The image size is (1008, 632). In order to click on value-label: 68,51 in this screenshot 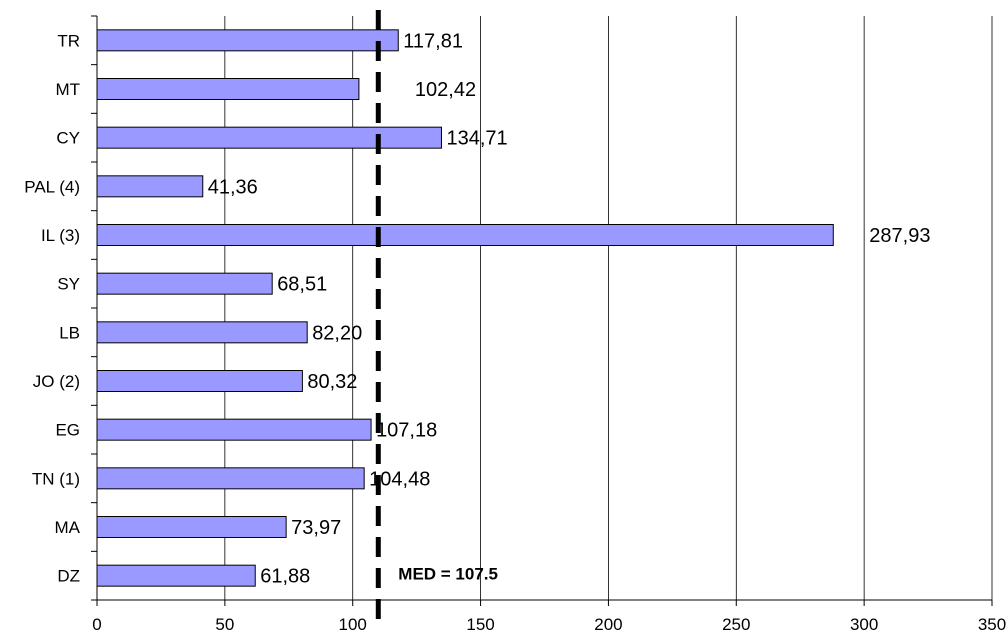, I will do `click(302, 285)`.